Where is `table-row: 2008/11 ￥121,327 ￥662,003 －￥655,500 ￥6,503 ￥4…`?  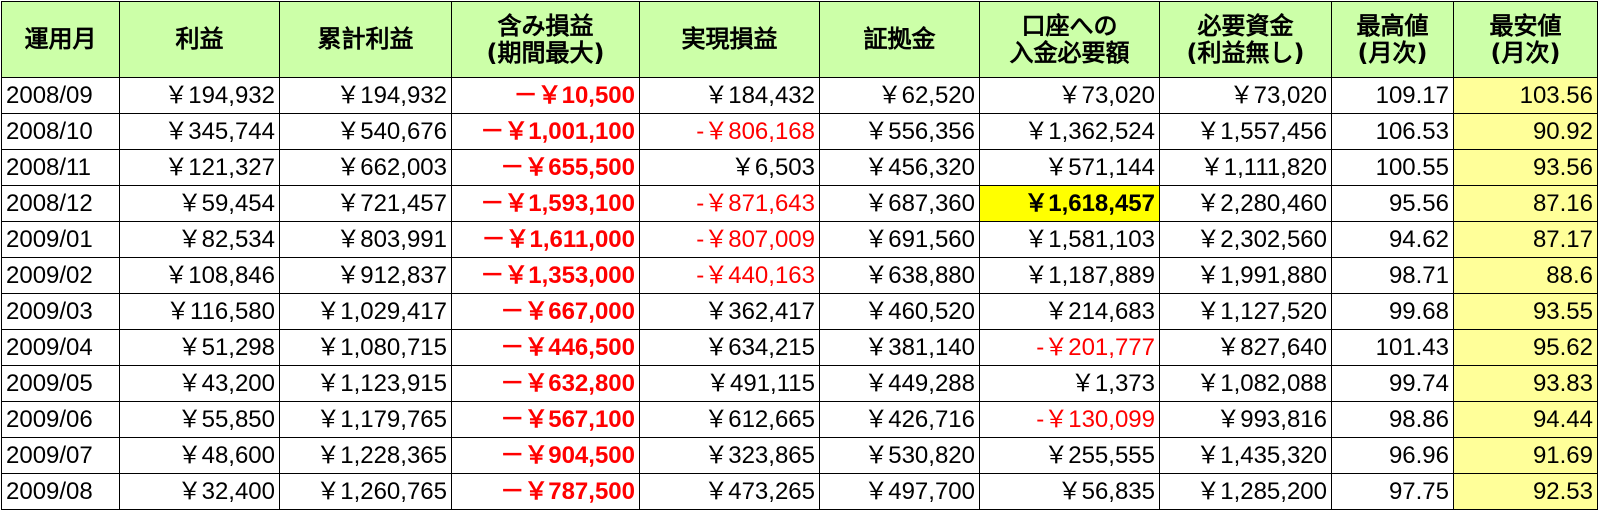
table-row: 2008/11 ￥121,327 ￥662,003 －￥655,500 ￥6,503 ￥4… is located at coordinates (799, 167).